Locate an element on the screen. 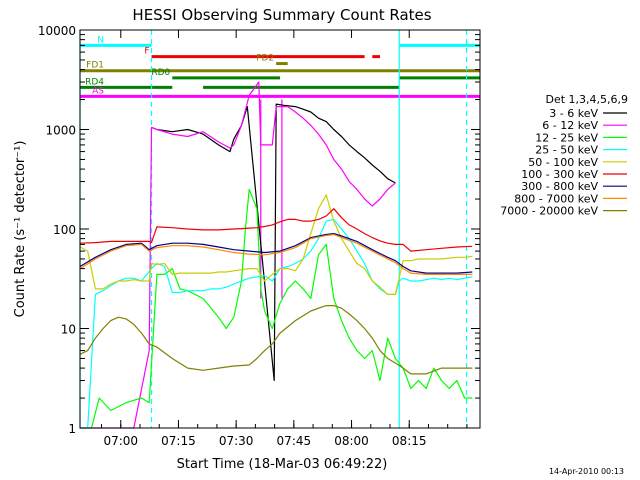 Image resolution: width=640 pixels, height=480 pixels. x-tick-label-4: 08:00 is located at coordinates (351, 441).